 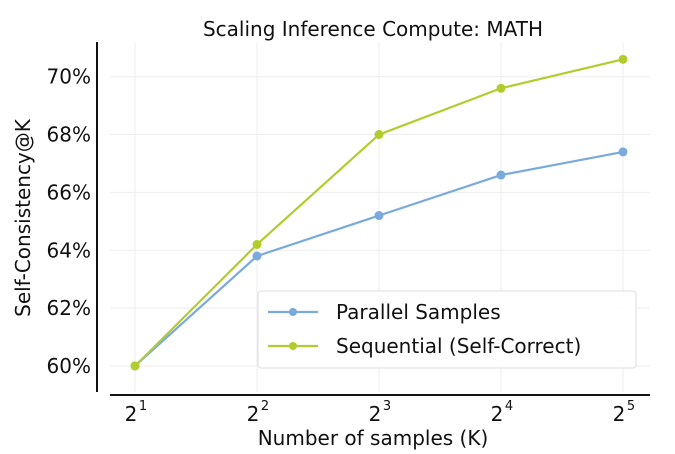 What do you see at coordinates (631, 406) in the screenshot?
I see `x-tick-exponent: 5` at bounding box center [631, 406].